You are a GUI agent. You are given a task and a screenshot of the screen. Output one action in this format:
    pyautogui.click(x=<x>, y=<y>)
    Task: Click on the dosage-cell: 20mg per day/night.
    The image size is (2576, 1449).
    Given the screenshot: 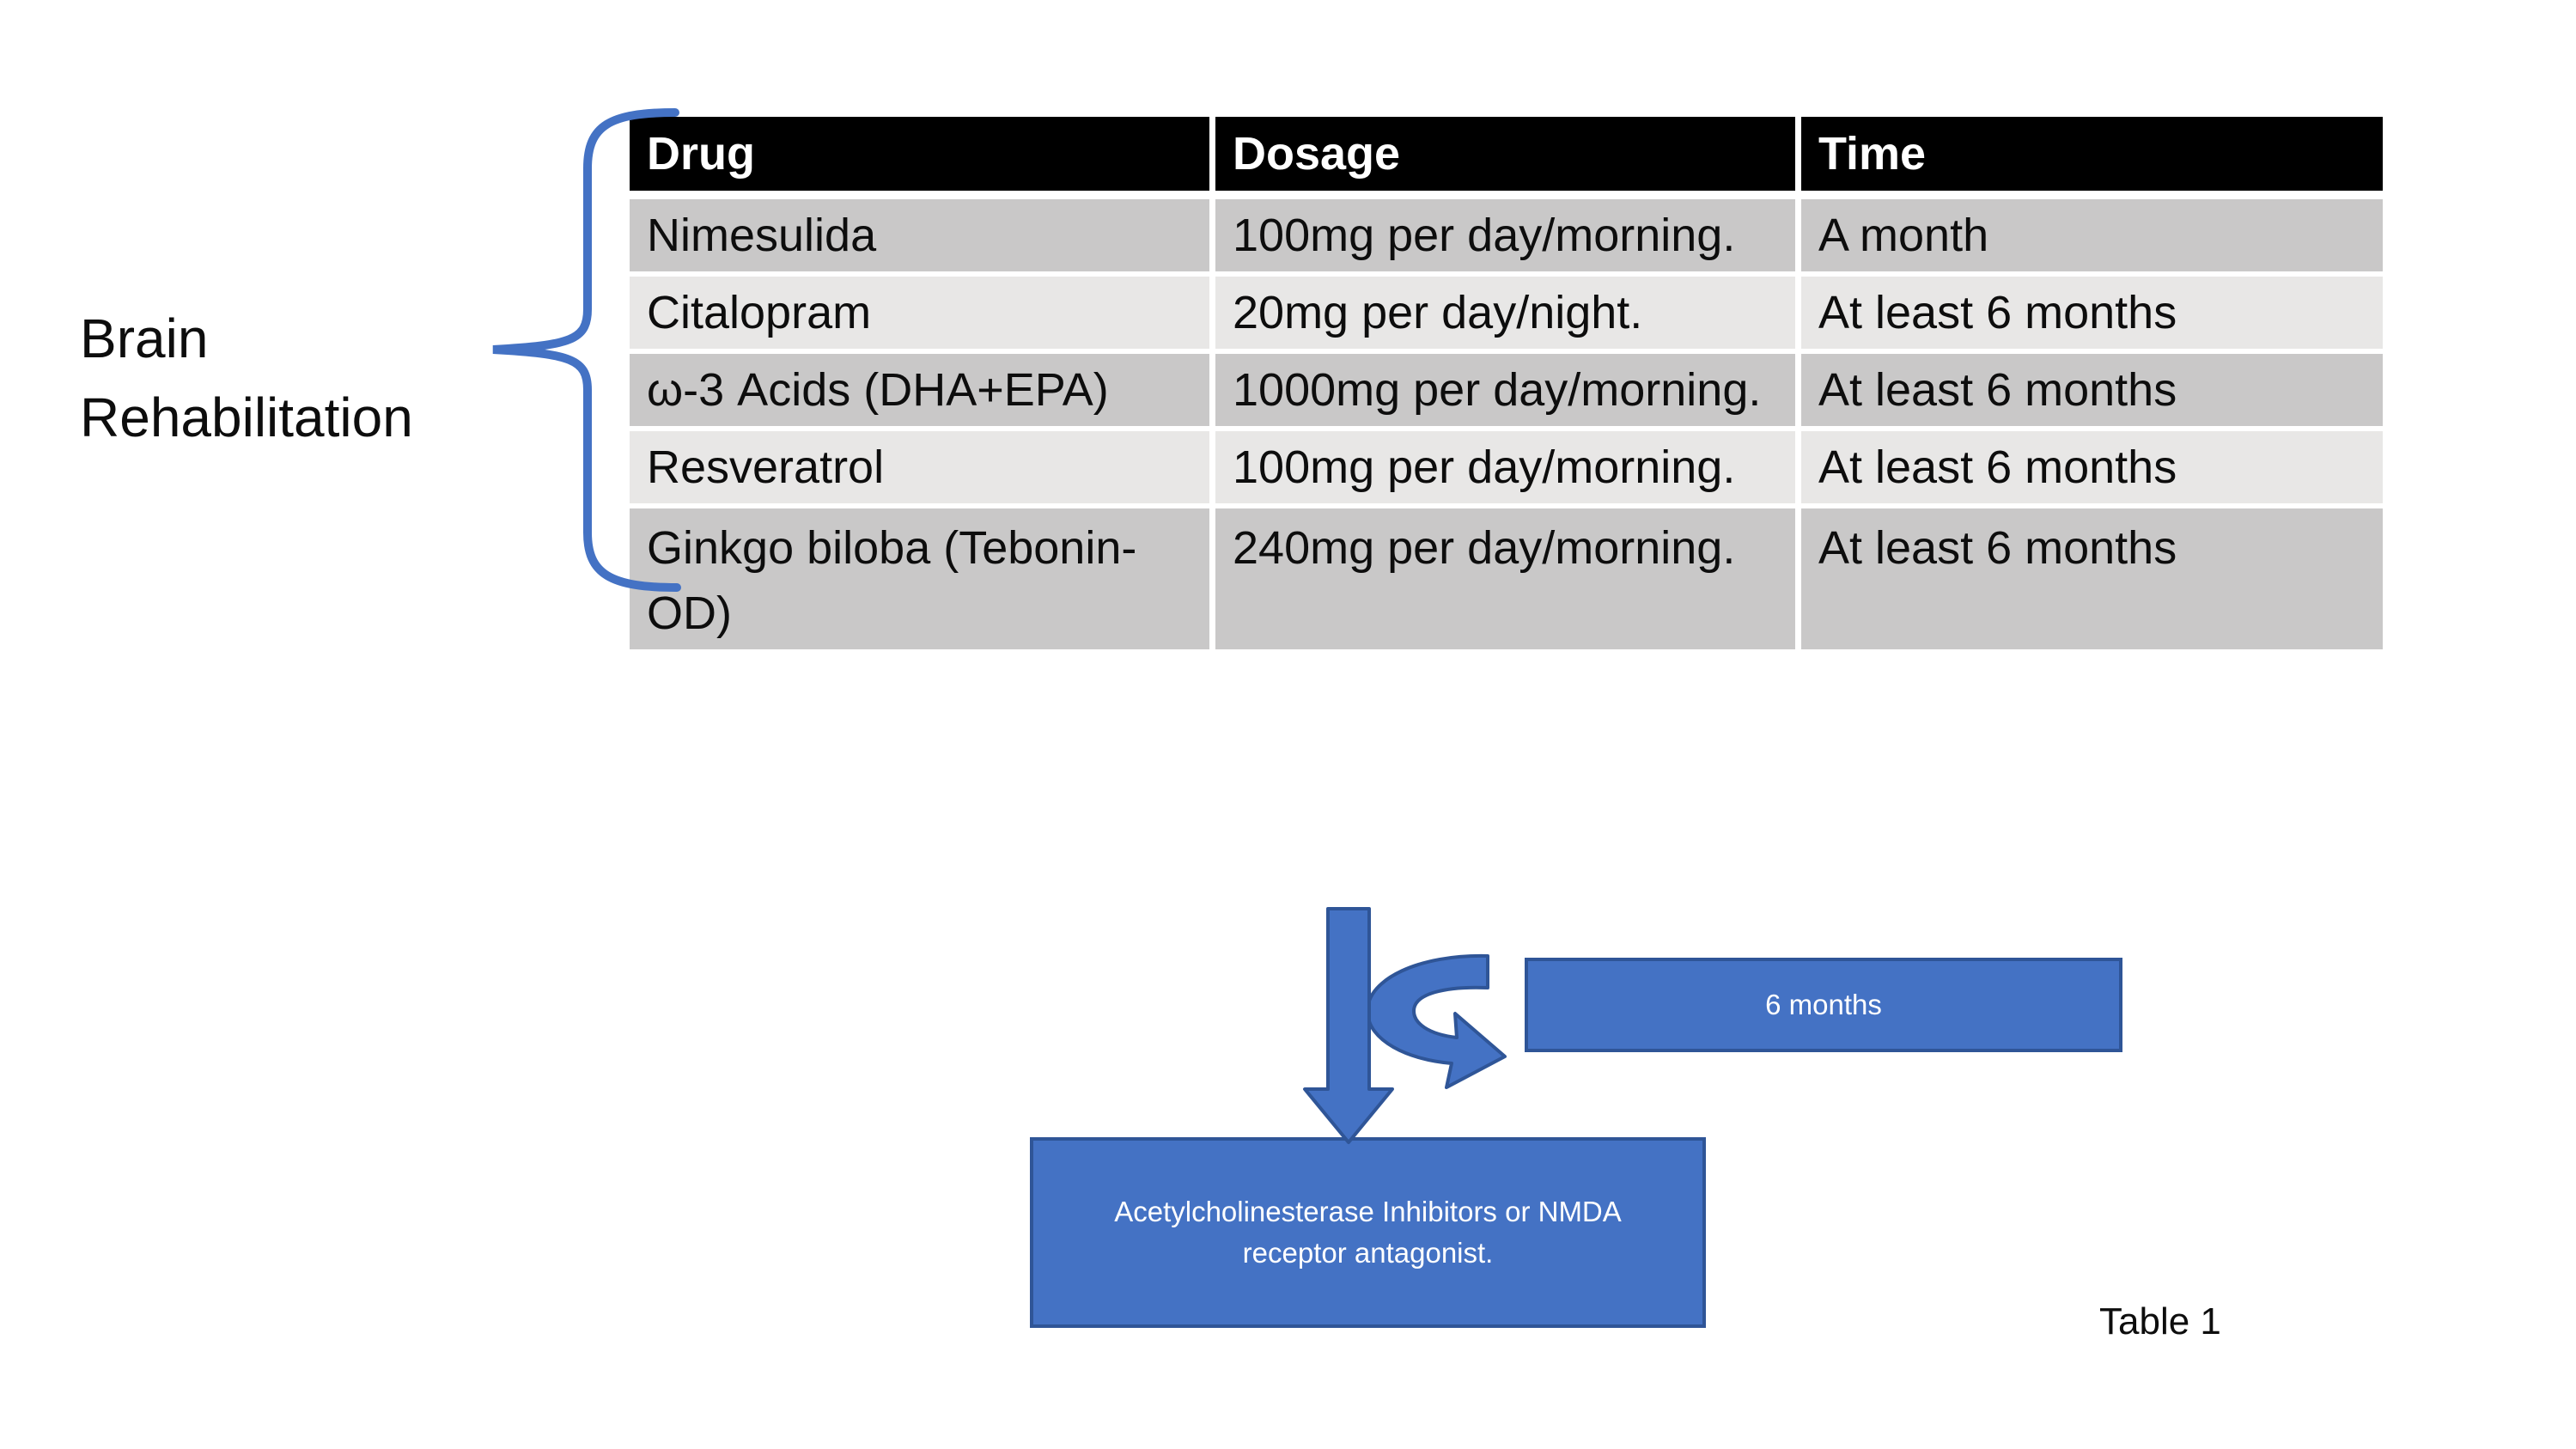 What is the action you would take?
    pyautogui.click(x=1505, y=313)
    